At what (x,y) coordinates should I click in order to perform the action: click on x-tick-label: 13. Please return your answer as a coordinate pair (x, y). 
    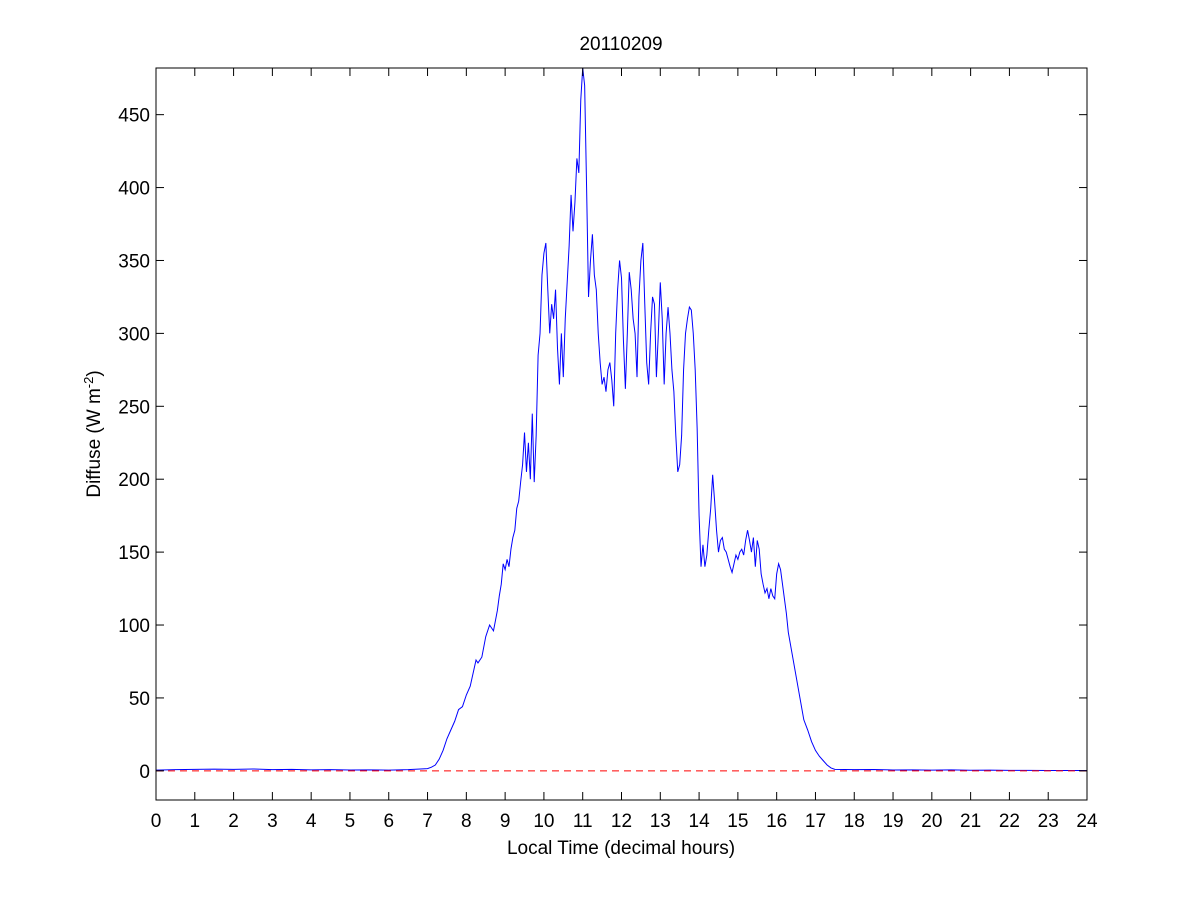
    Looking at the image, I should click on (660, 821).